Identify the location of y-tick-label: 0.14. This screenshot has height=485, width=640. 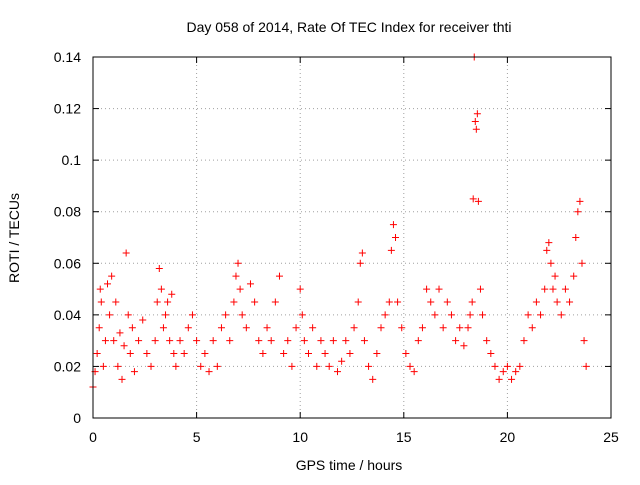
(67, 57).